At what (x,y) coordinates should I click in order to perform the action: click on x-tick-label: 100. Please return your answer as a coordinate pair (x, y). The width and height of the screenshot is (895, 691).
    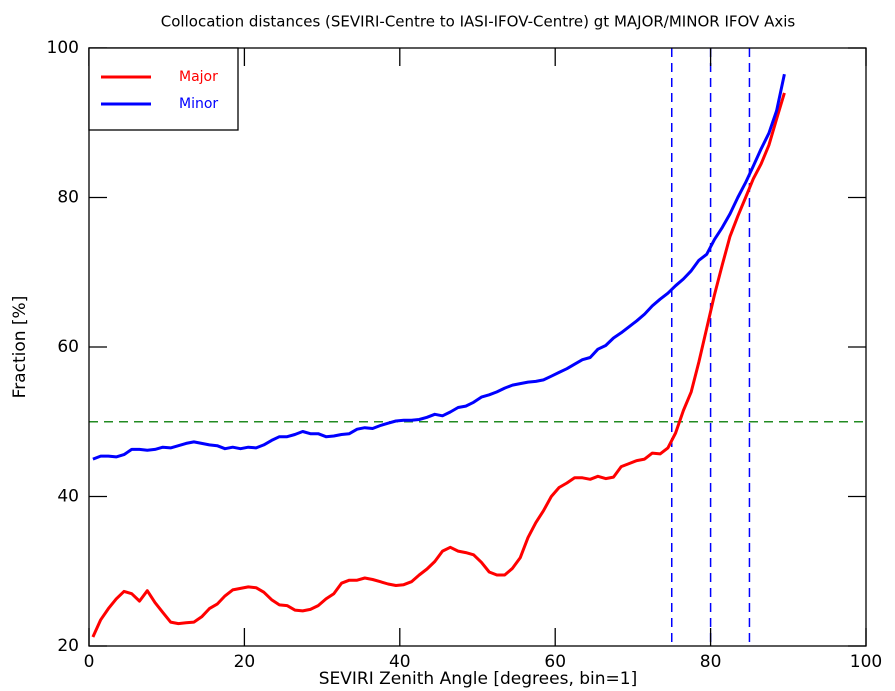
    Looking at the image, I should click on (866, 662).